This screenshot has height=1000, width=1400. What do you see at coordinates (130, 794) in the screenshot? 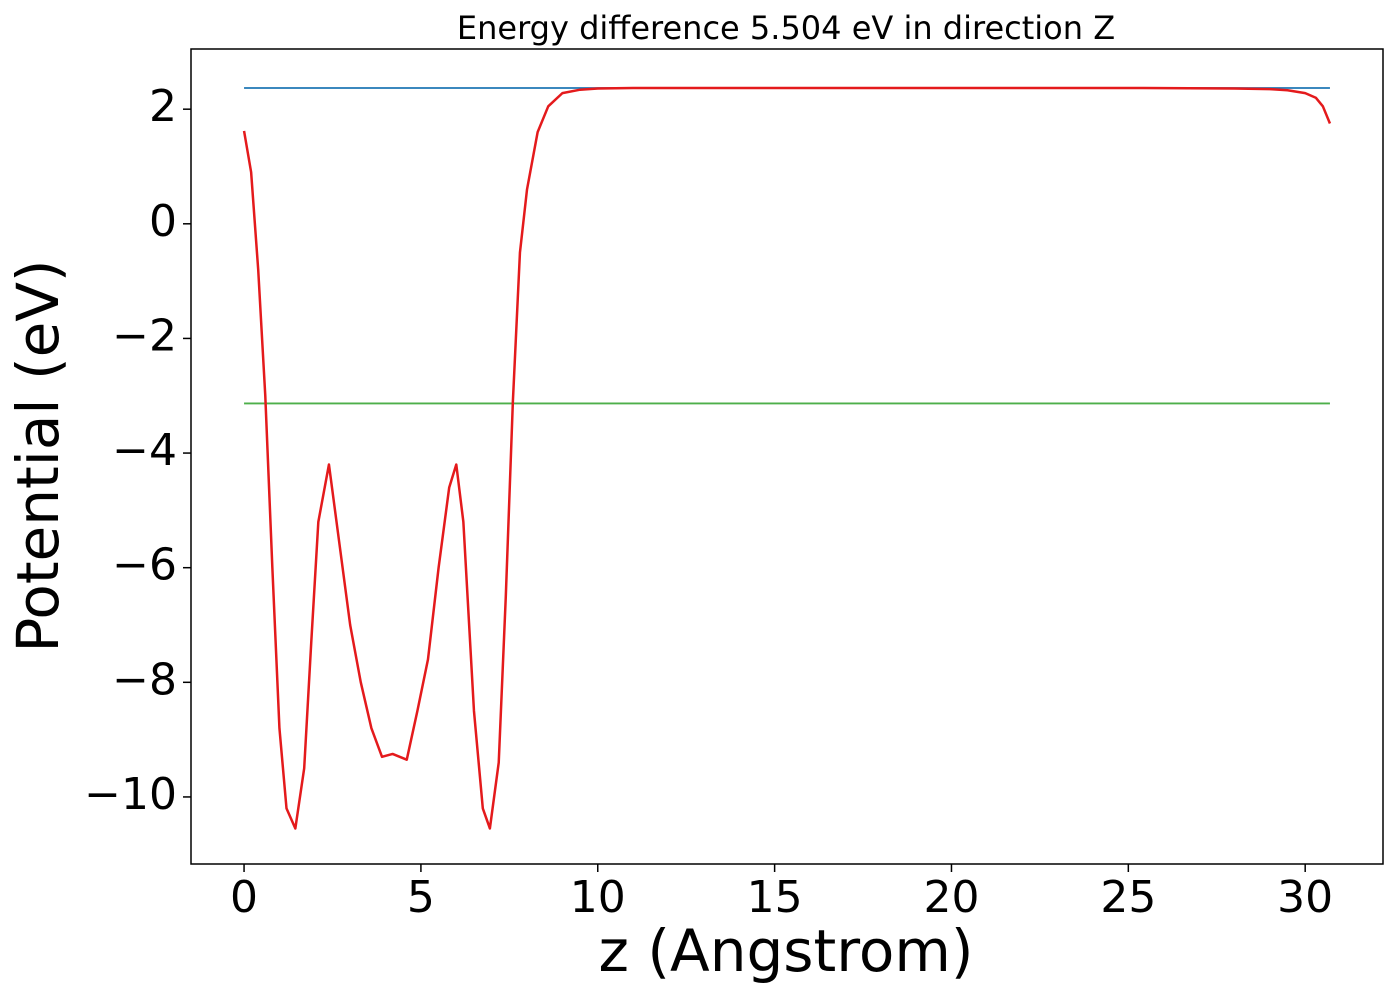
I see `y-tick-label: −10` at bounding box center [130, 794].